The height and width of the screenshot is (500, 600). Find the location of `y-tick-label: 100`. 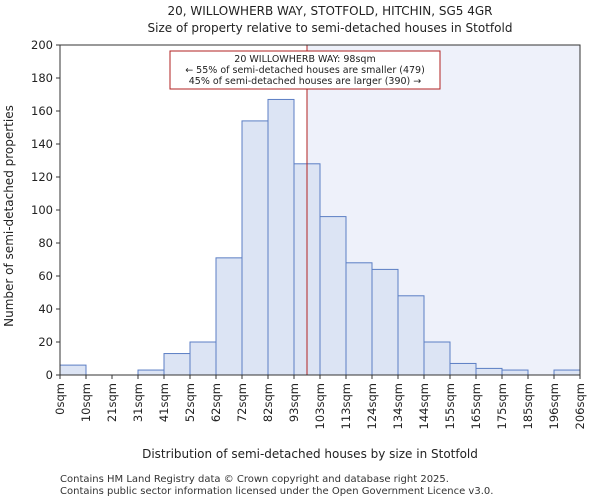

y-tick-label: 100 is located at coordinates (42, 210).